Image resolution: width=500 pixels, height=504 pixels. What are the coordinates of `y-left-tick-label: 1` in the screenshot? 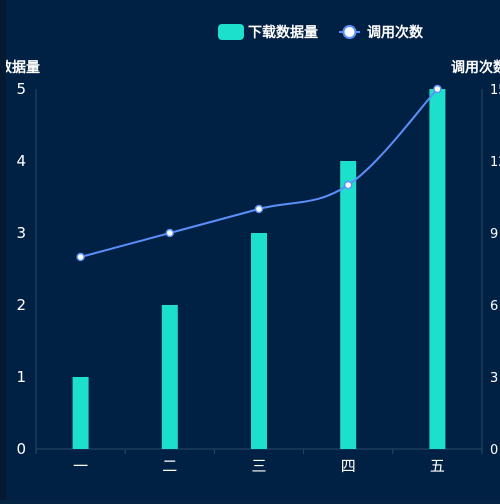 It's located at (21, 377).